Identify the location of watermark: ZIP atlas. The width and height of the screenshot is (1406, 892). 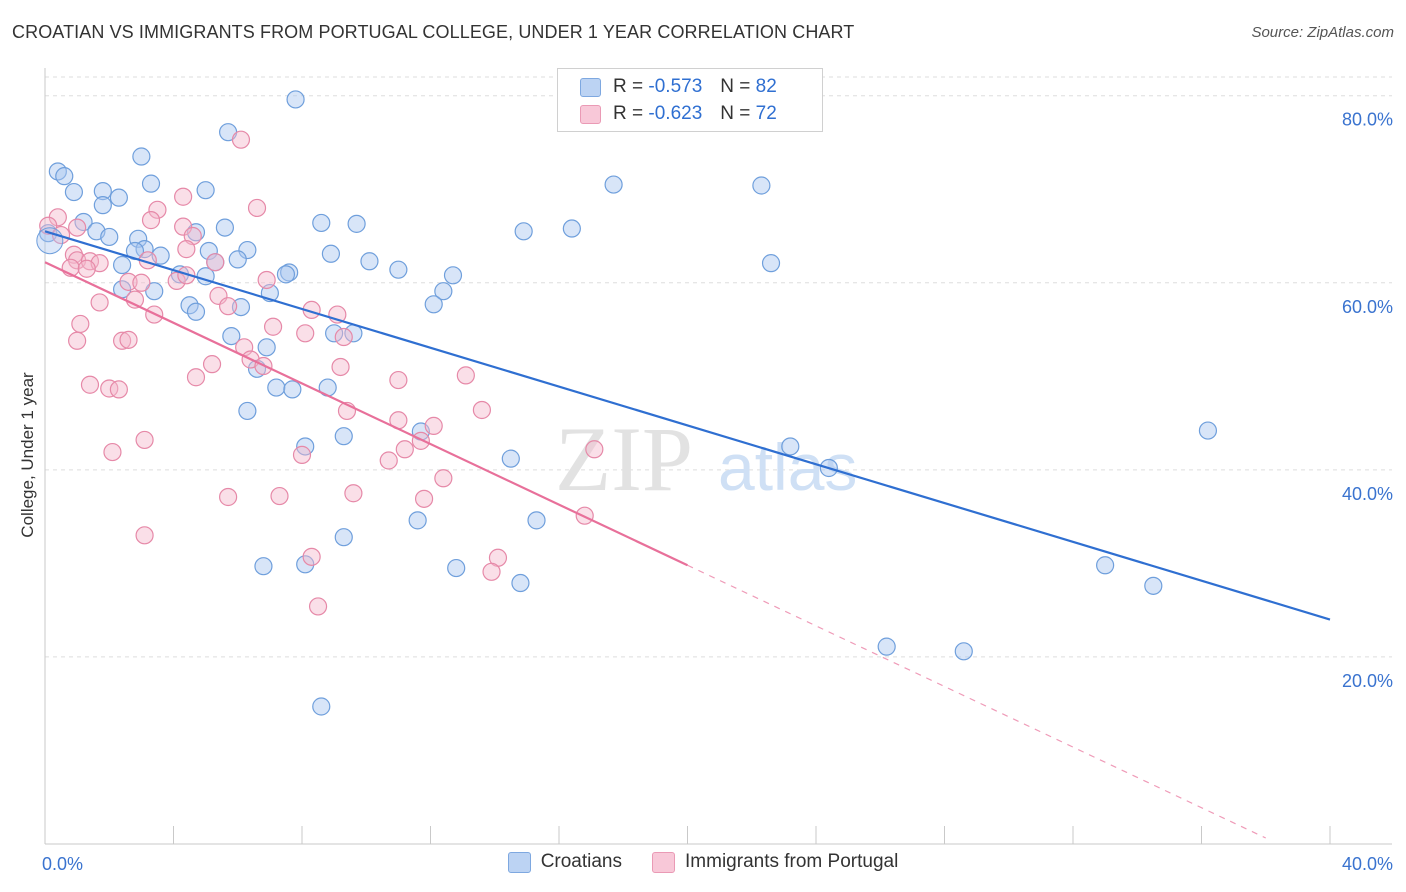
(706, 459).